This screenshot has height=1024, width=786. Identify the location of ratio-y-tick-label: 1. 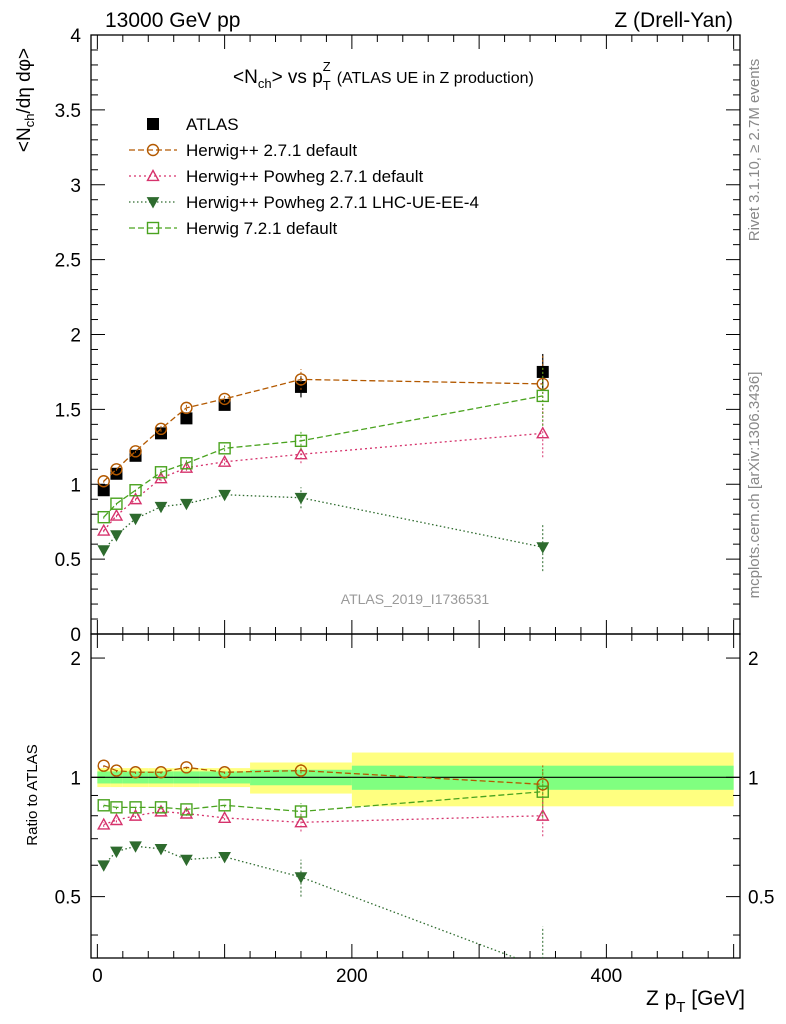
(75, 778).